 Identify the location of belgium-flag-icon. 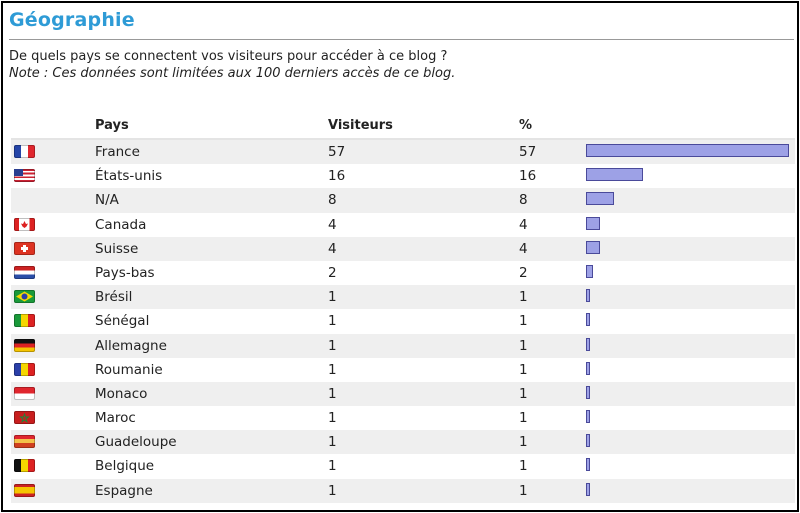
(24, 466).